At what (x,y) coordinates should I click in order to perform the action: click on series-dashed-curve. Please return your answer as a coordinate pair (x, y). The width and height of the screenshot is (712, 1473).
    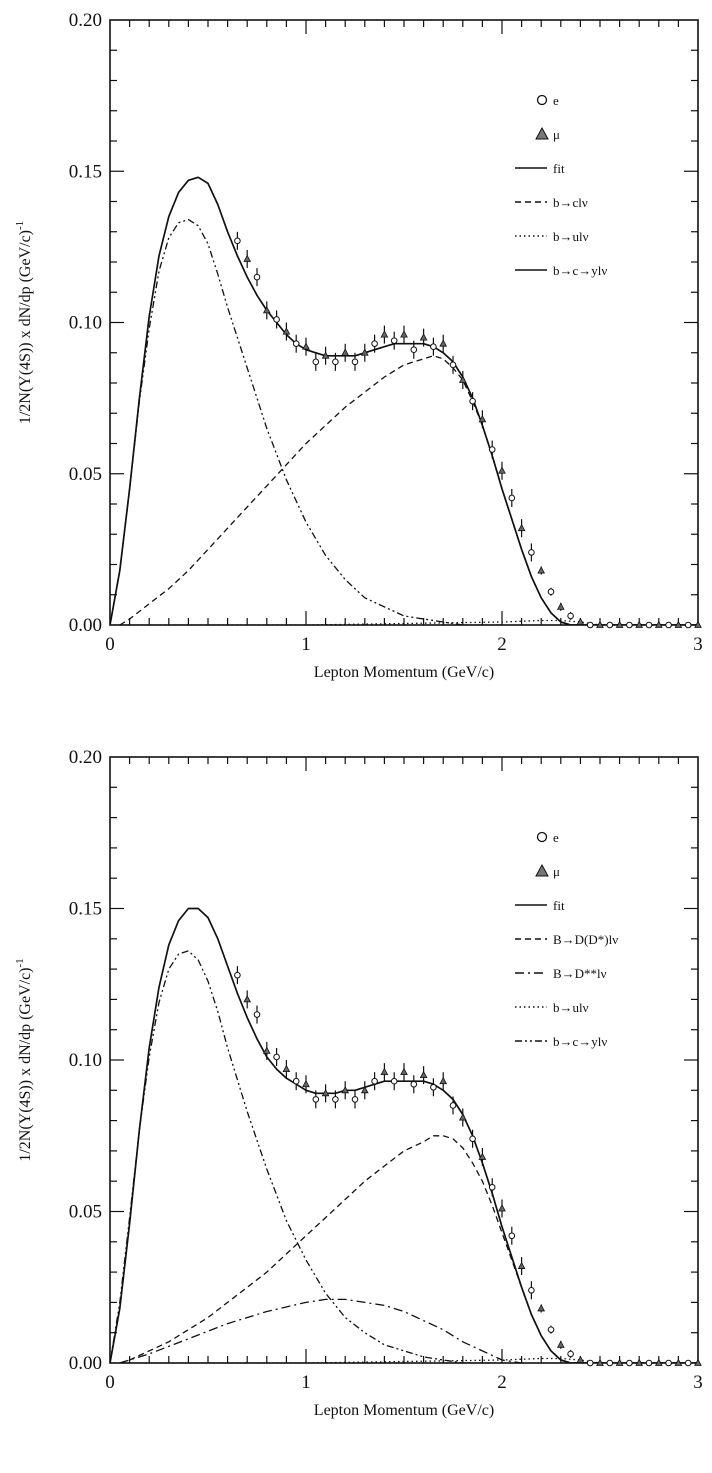
    Looking at the image, I should click on (350, 490).